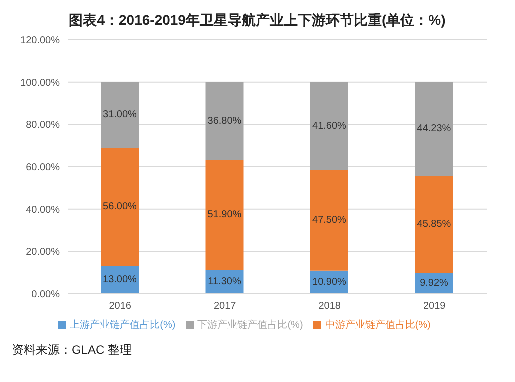 The width and height of the screenshot is (515, 382). Describe the element at coordinates (72, 350) in the screenshot. I see `text: 资料来源：GLAC 整理` at that location.